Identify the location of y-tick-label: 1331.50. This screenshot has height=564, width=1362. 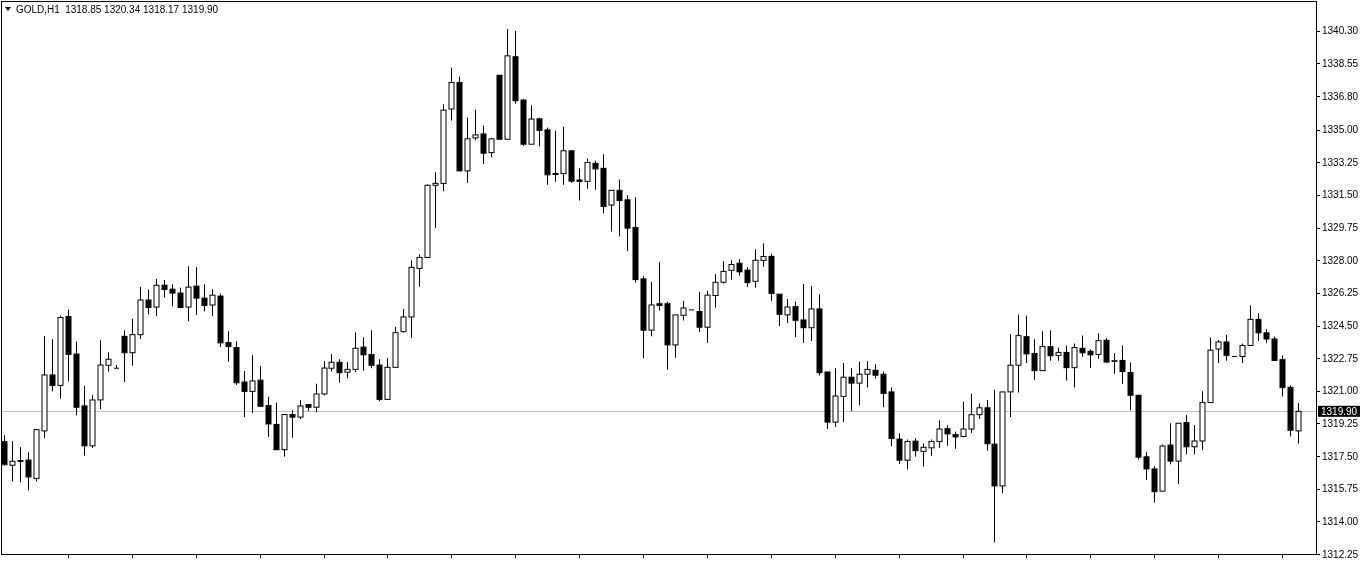
(1340, 195).